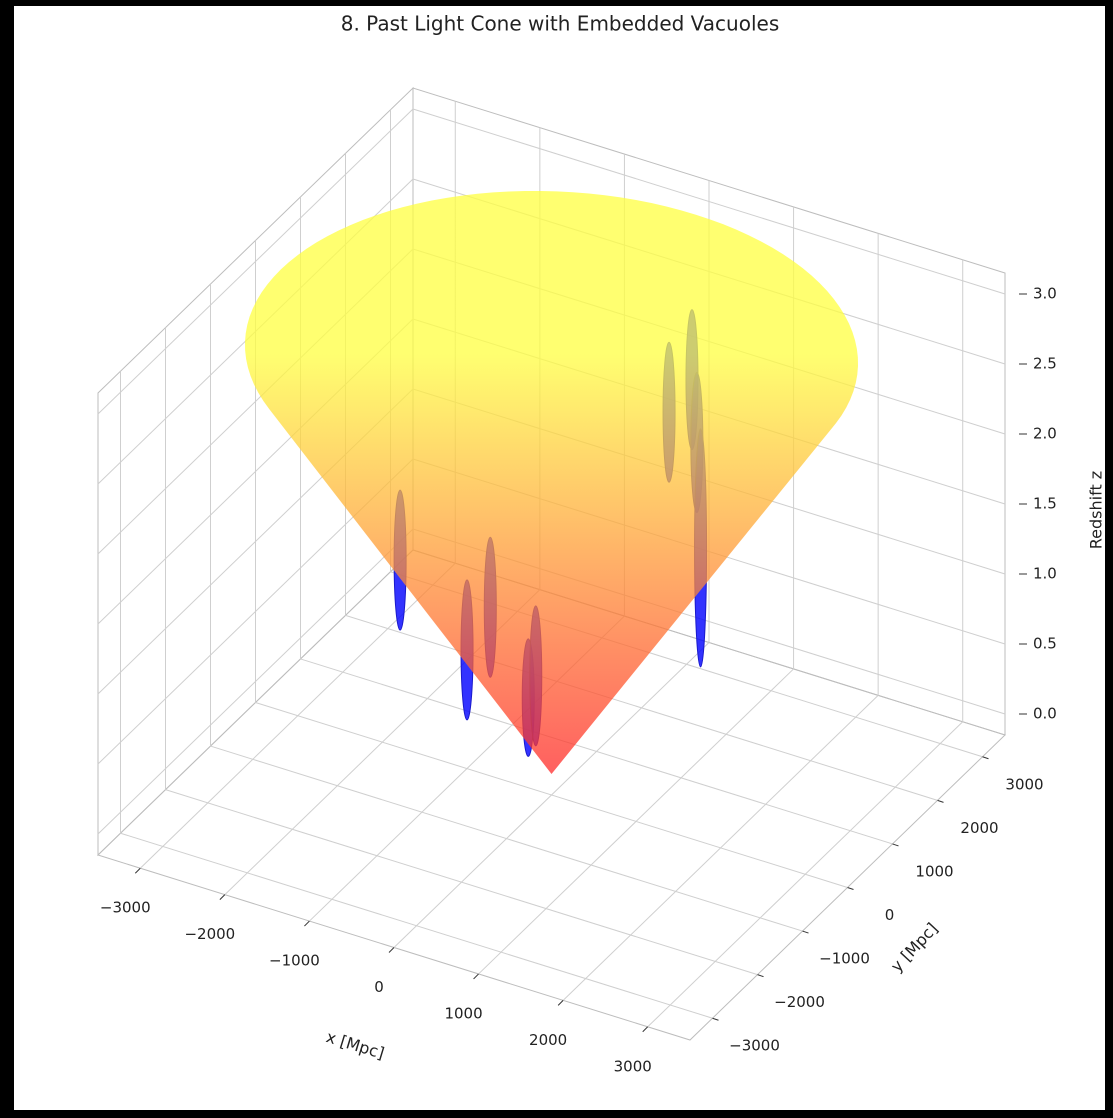 The image size is (1113, 1118). Describe the element at coordinates (979, 828) in the screenshot. I see `y-tick-label: 2000` at that location.